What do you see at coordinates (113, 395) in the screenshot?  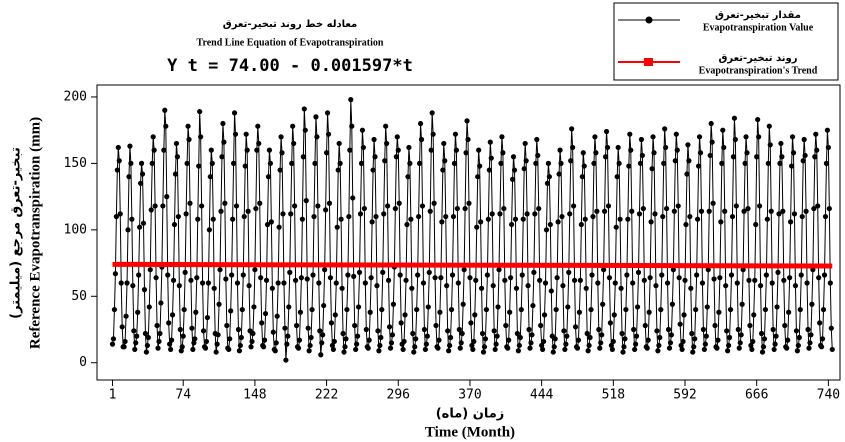 I see `x-tick-label: 1` at bounding box center [113, 395].